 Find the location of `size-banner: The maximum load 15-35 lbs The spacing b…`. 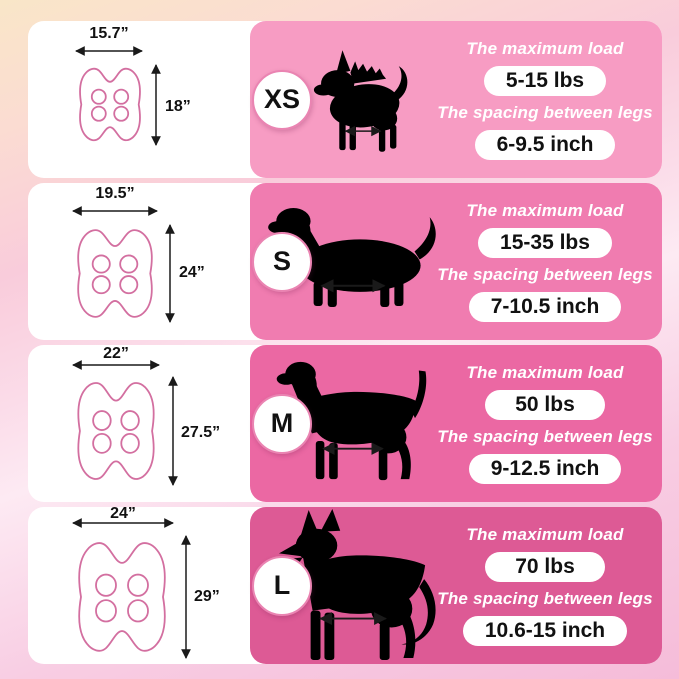

size-banner: The maximum load 15-35 lbs The spacing b… is located at coordinates (456, 261).